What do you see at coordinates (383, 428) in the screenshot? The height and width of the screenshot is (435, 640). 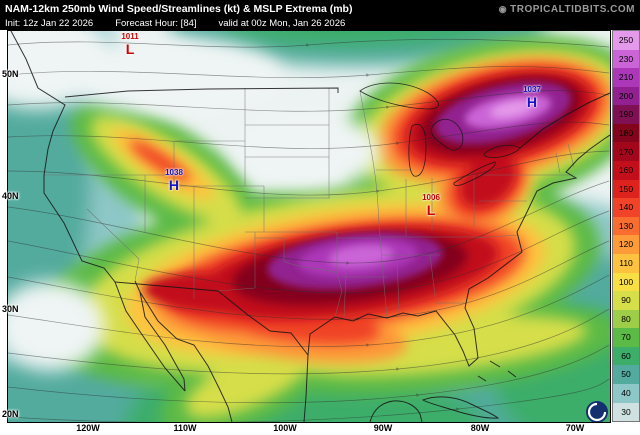 I see `lon-label-90W: 90W` at bounding box center [383, 428].